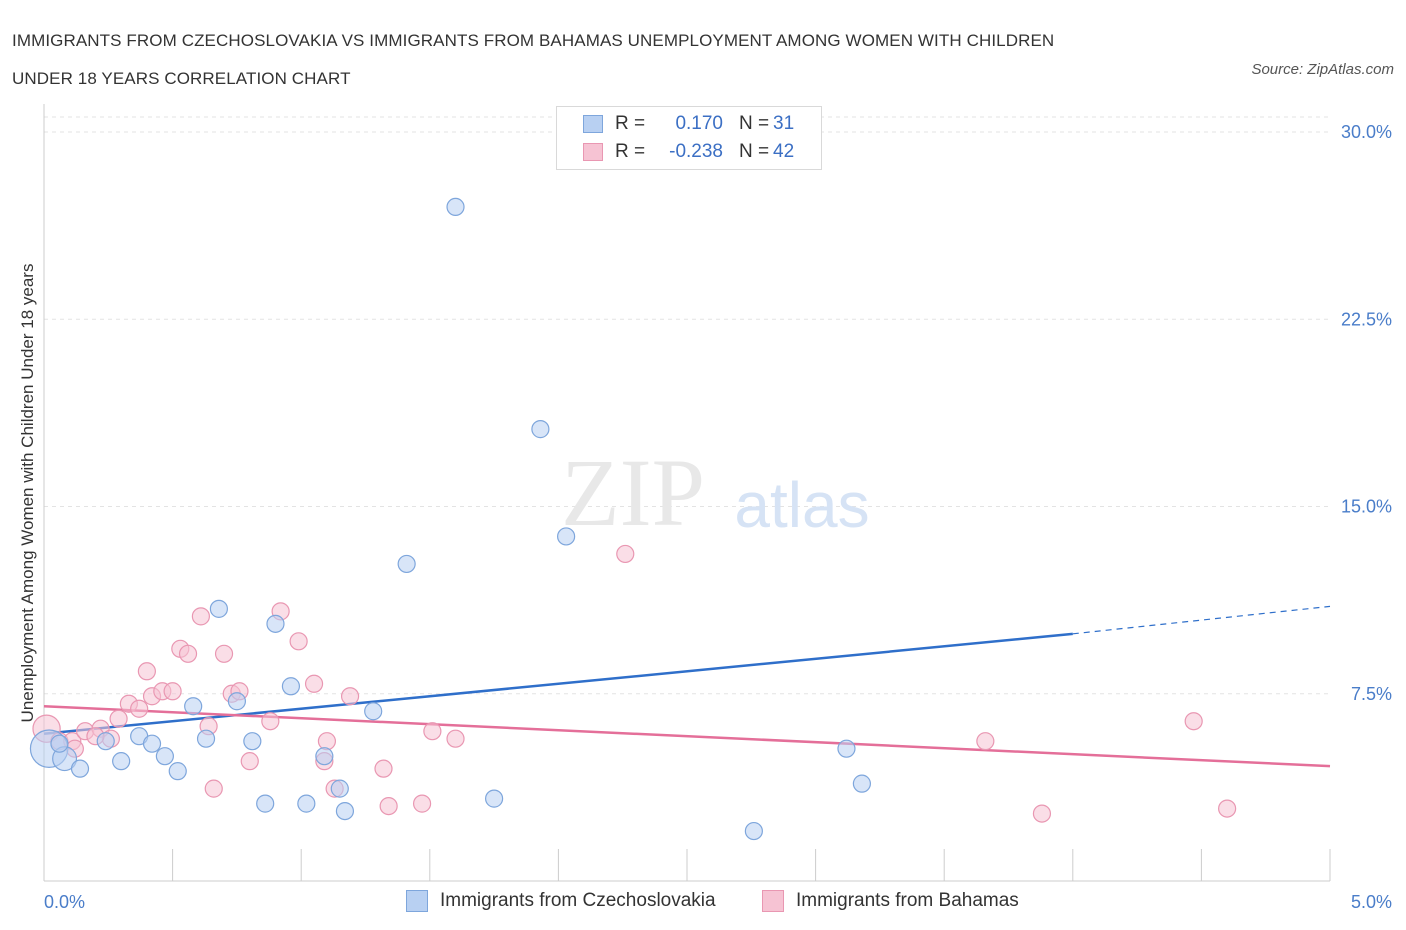  I want to click on legend-row-bahamas: R = -0.238 N = 42, so click(688, 152).